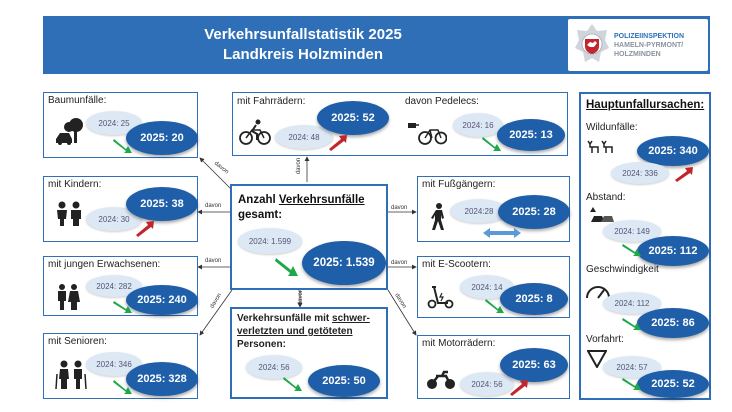  I want to click on box-label: mit jungen Erwachsenen:, so click(104, 264).